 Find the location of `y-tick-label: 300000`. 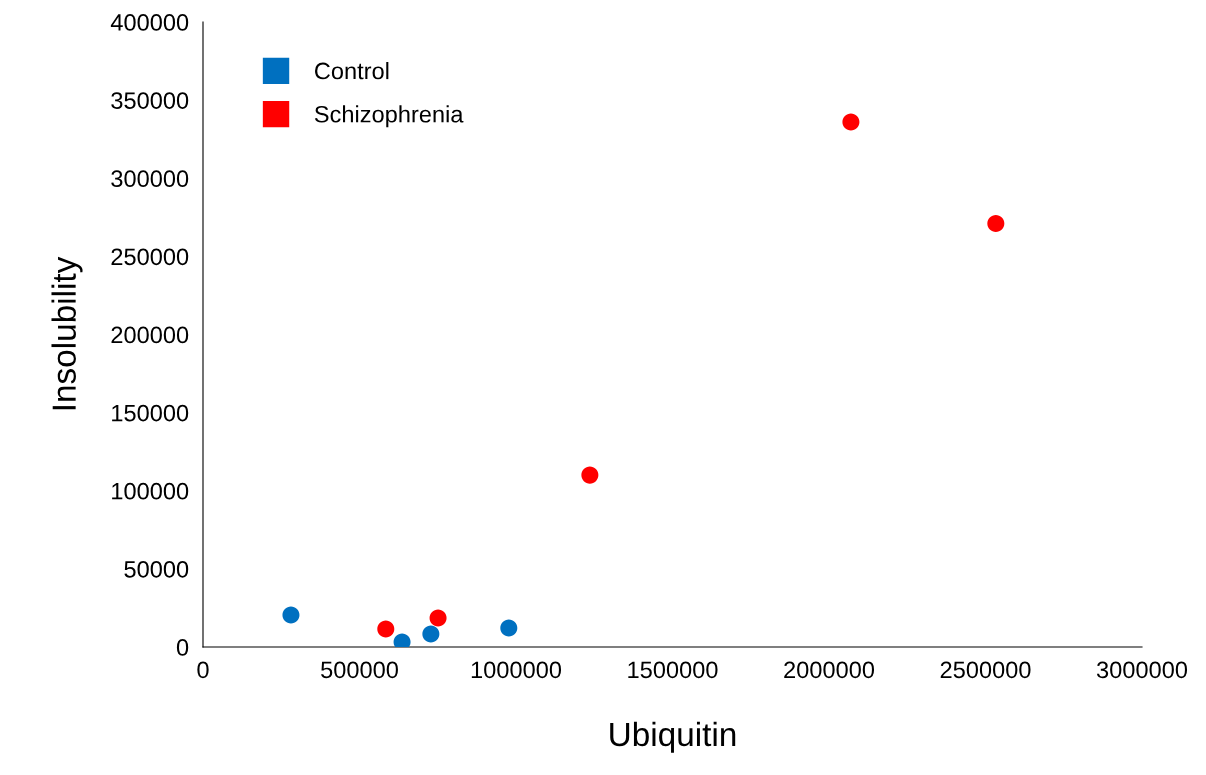

y-tick-label: 300000 is located at coordinates (150, 179).